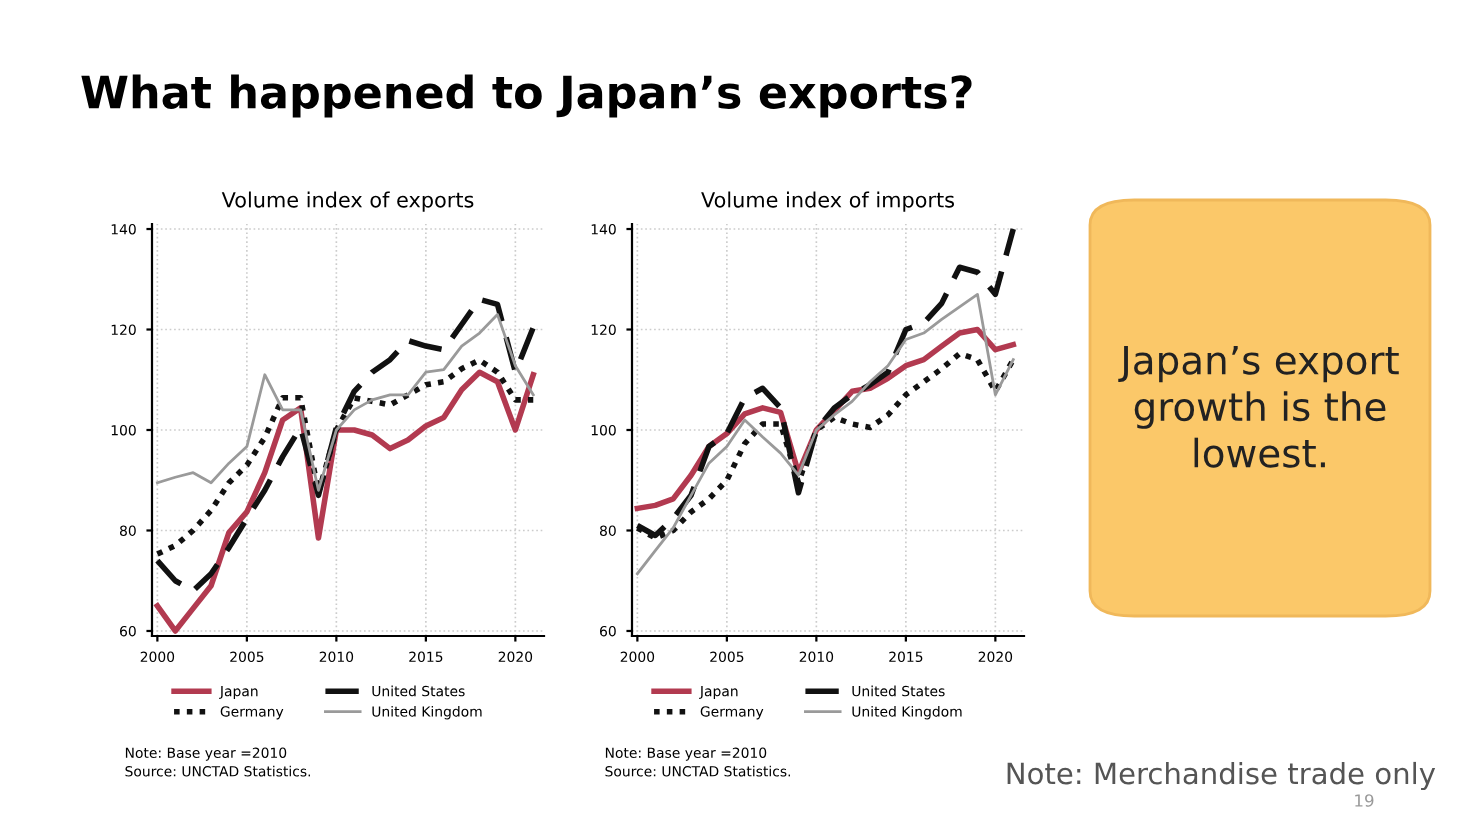  What do you see at coordinates (1221, 776) in the screenshot?
I see `text: Note: Merchandise trade only` at bounding box center [1221, 776].